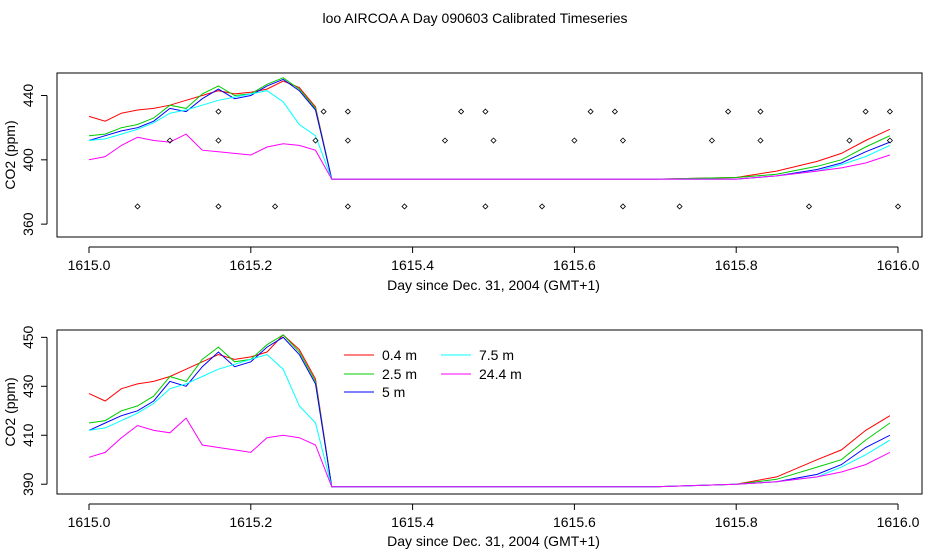 The height and width of the screenshot is (550, 950). I want to click on y-tick-label-1-0: 360, so click(28, 224).